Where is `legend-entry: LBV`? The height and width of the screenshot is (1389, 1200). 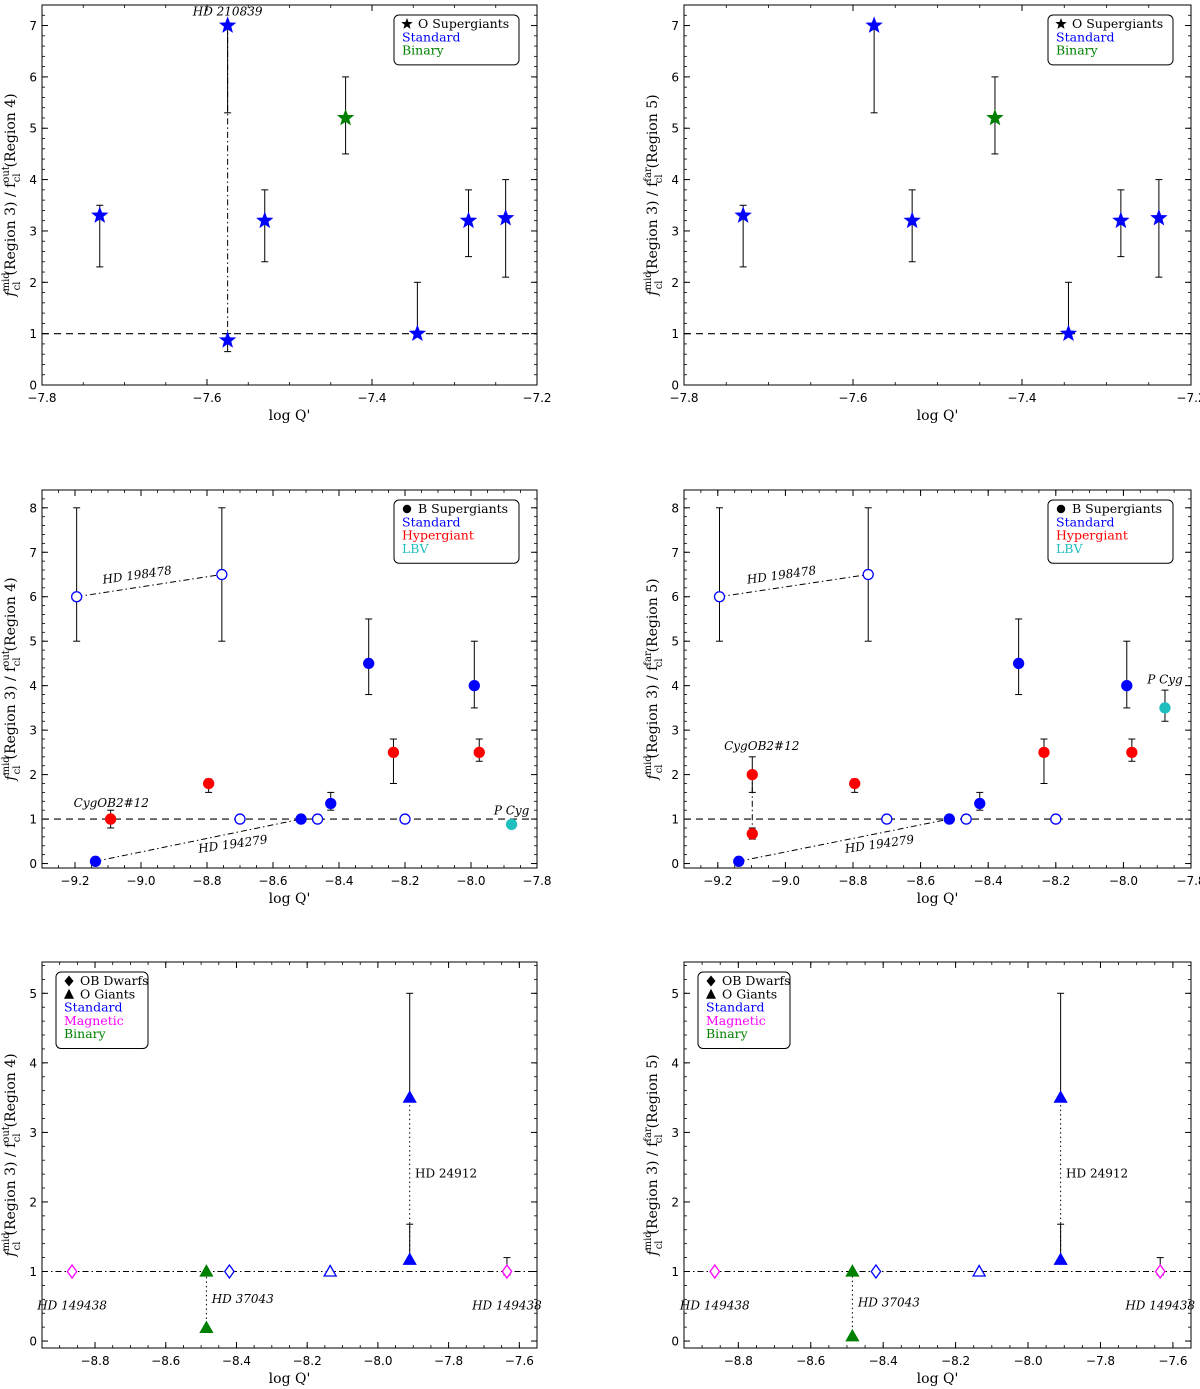
legend-entry: LBV is located at coordinates (415, 548).